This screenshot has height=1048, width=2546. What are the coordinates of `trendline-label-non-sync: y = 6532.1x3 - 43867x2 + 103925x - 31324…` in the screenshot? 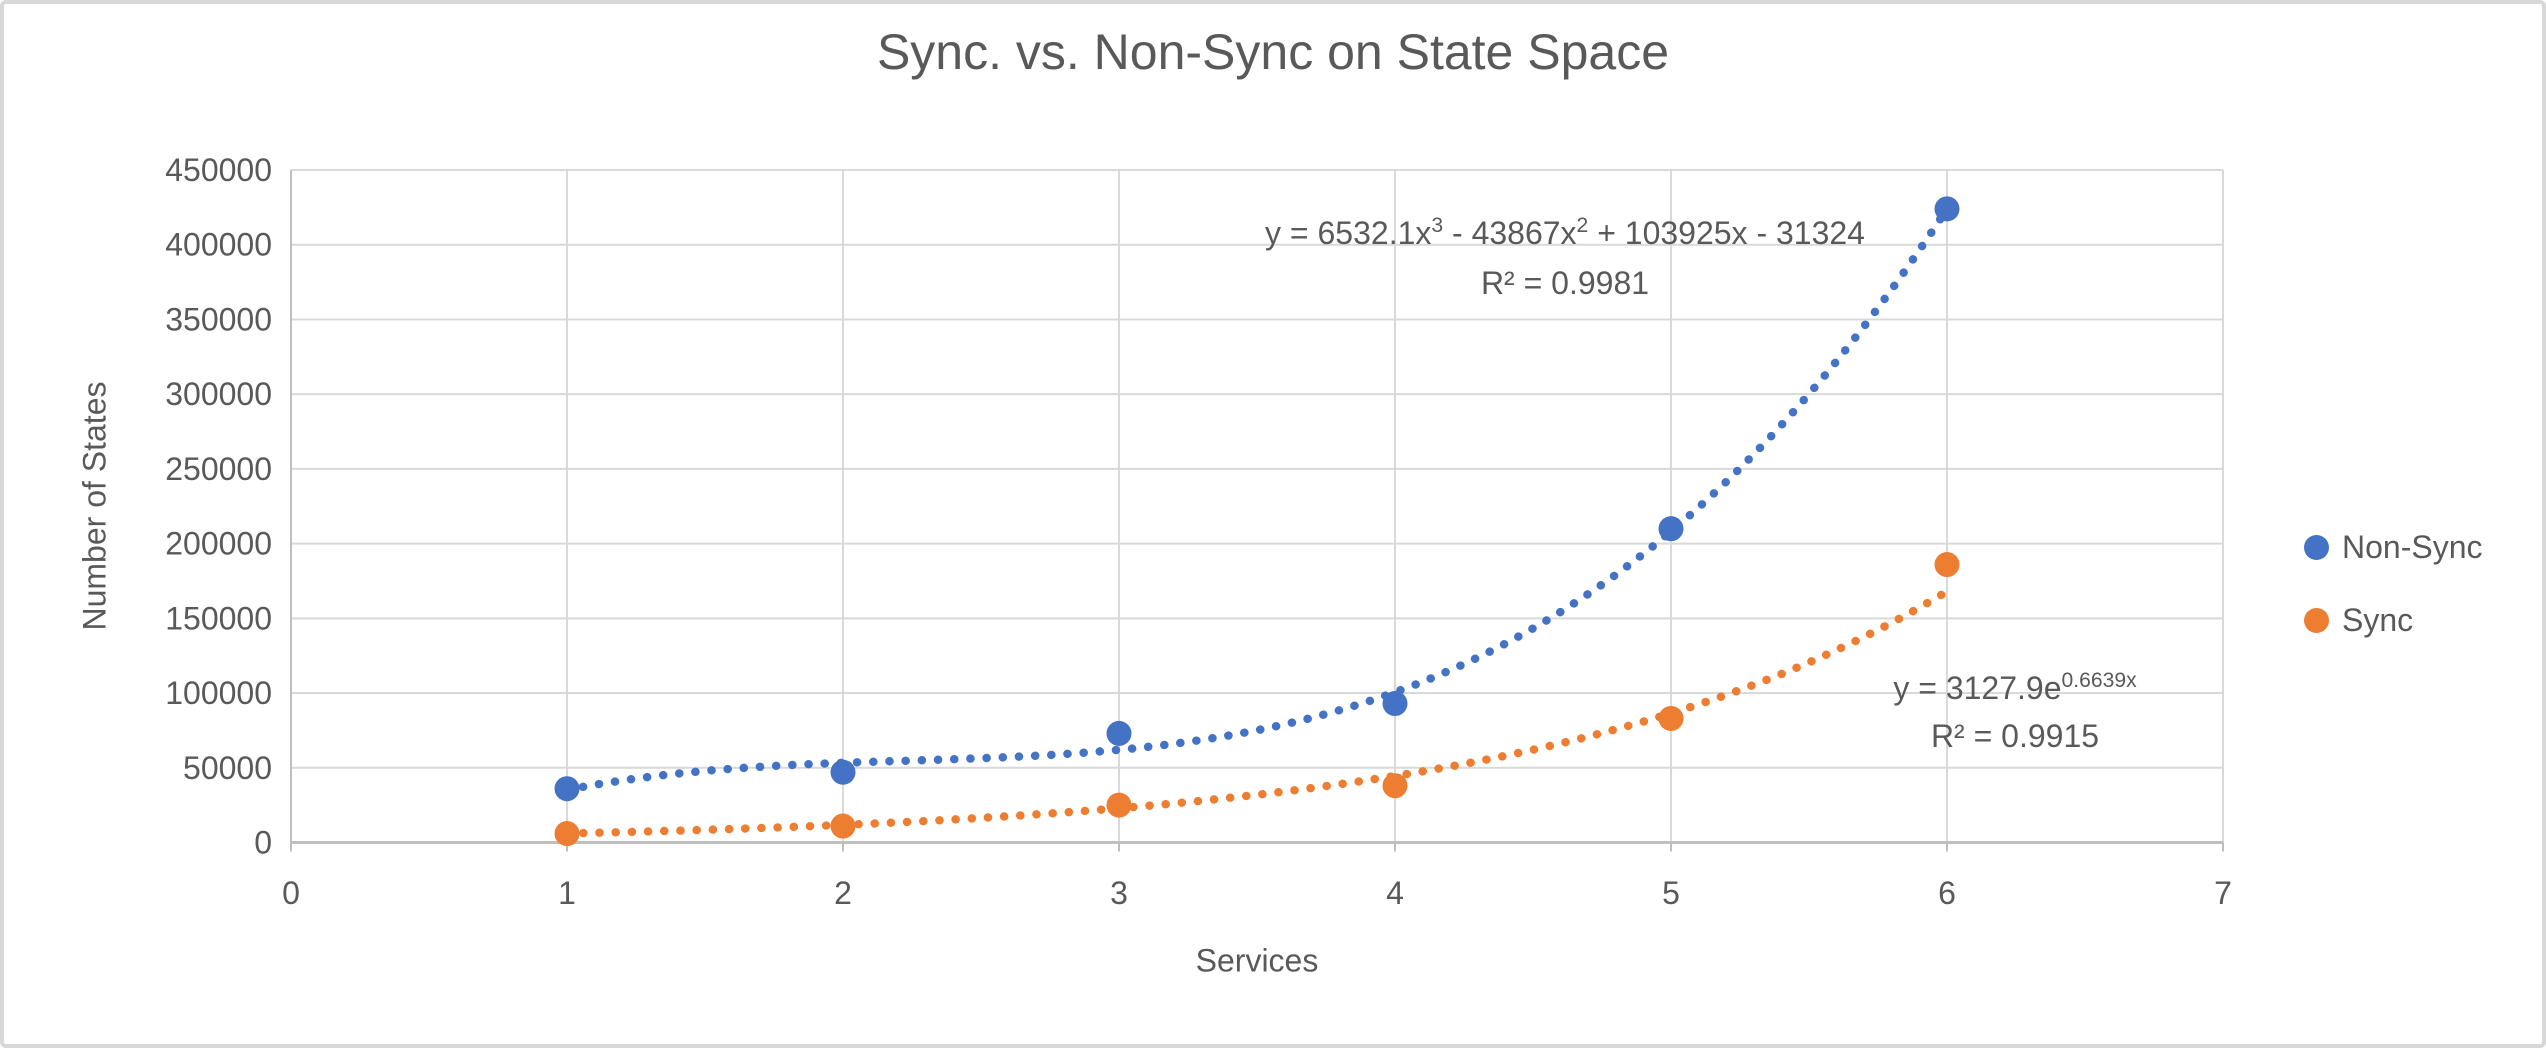 It's located at (1565, 258).